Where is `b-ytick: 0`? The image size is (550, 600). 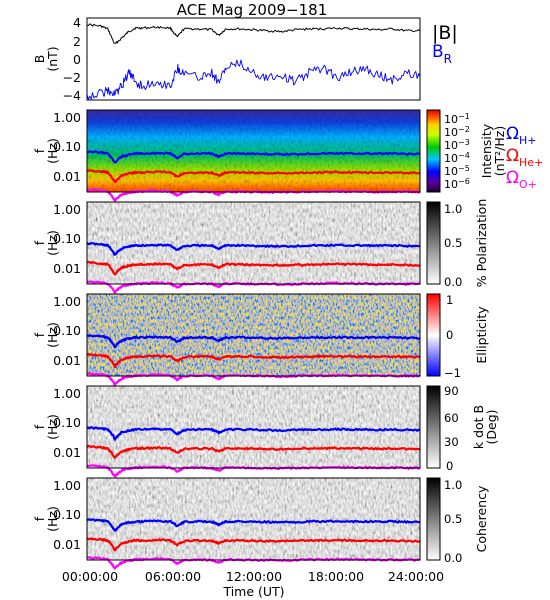 b-ytick: 0 is located at coordinates (77, 59).